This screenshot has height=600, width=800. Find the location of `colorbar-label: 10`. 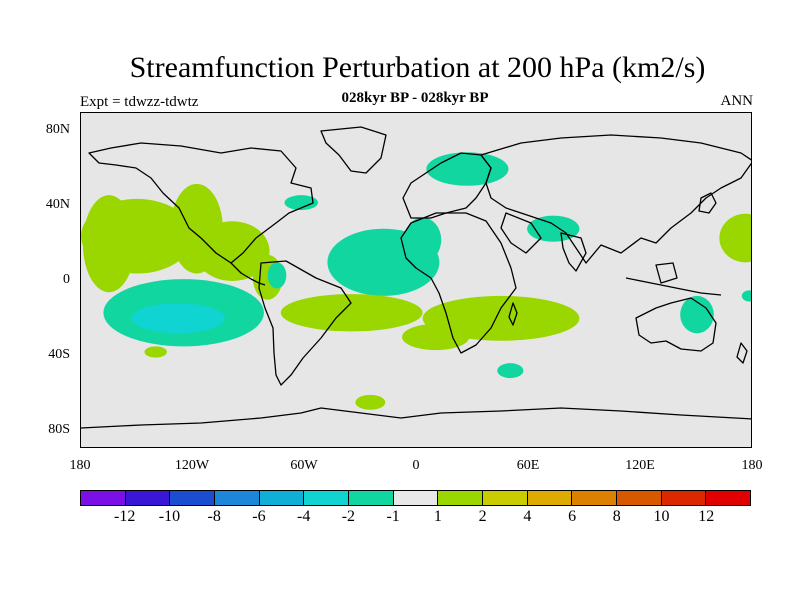

colorbar-label: 10 is located at coordinates (661, 516).